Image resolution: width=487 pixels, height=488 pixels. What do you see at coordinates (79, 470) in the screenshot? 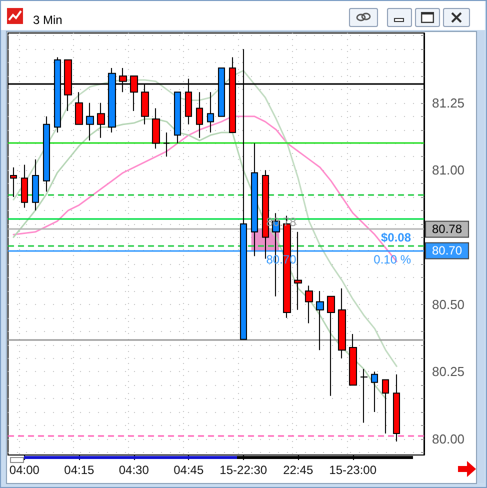
I see `x-tick-label: 04:15` at bounding box center [79, 470].